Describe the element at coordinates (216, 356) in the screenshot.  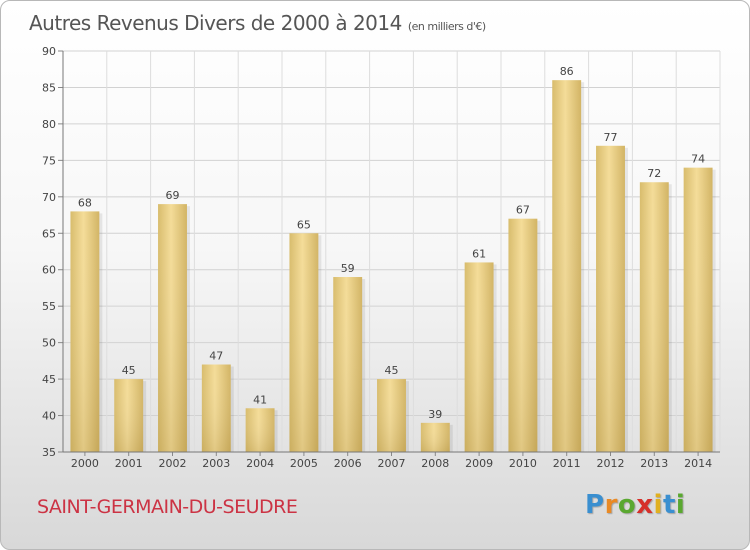
I see `data-label: 47` at that location.